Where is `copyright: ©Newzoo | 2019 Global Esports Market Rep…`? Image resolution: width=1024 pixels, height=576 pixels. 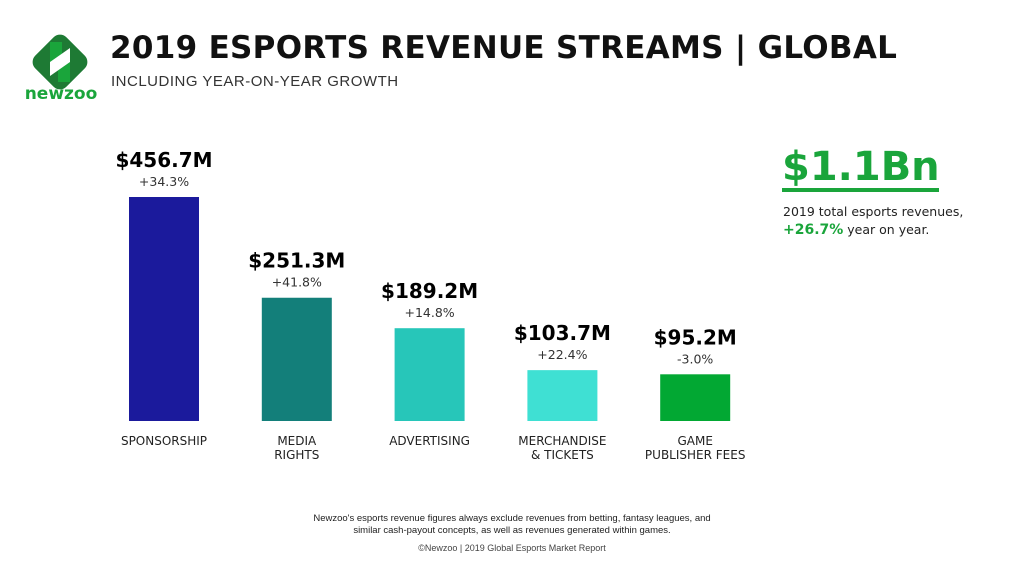
copyright: ©Newzoo | 2019 Global Esports Market Rep… is located at coordinates (512, 548).